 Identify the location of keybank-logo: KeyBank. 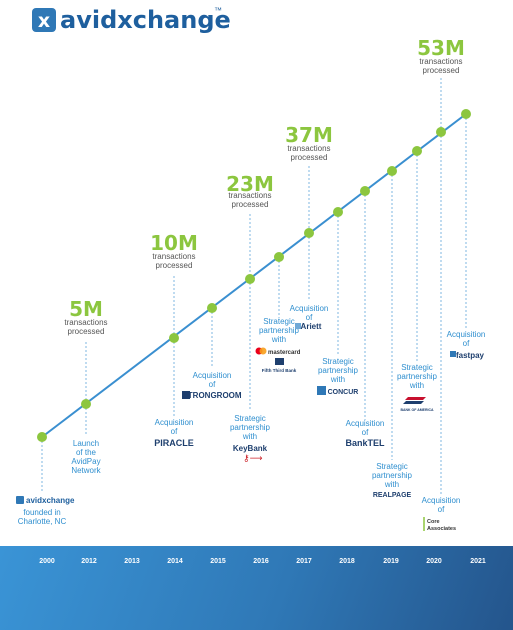
(250, 448).